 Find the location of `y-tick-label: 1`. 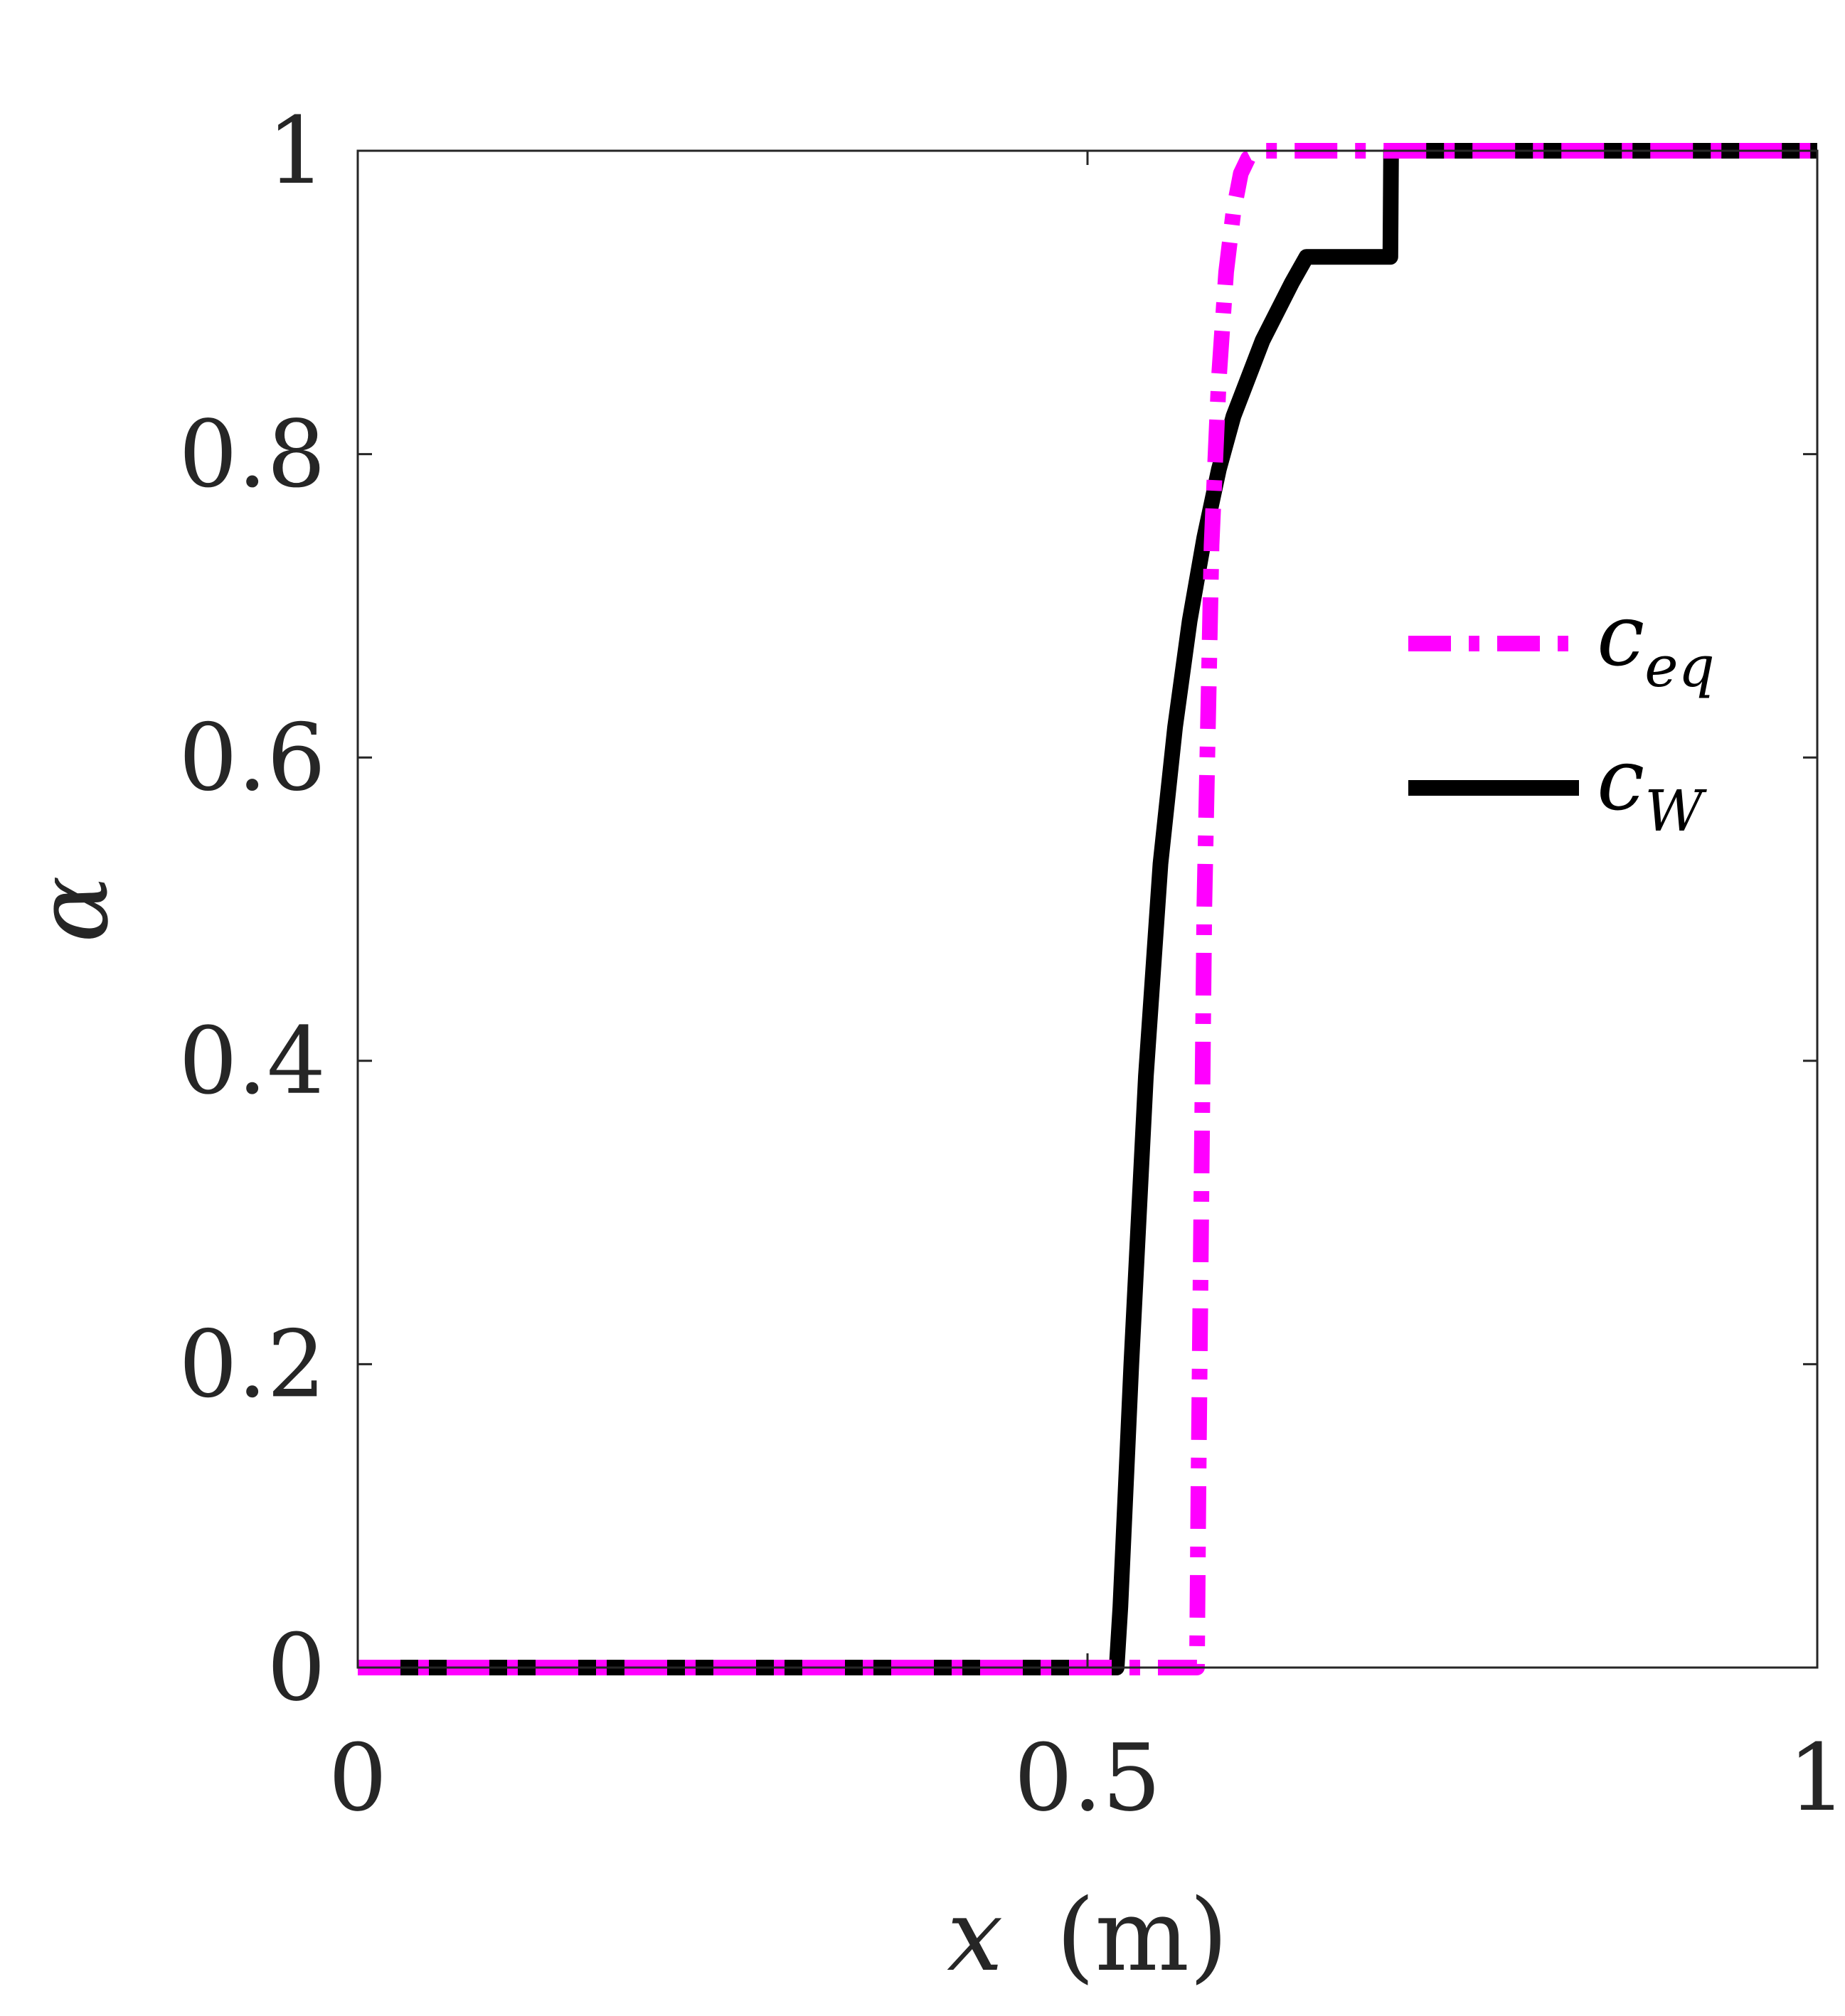

y-tick-label: 1 is located at coordinates (296, 151).